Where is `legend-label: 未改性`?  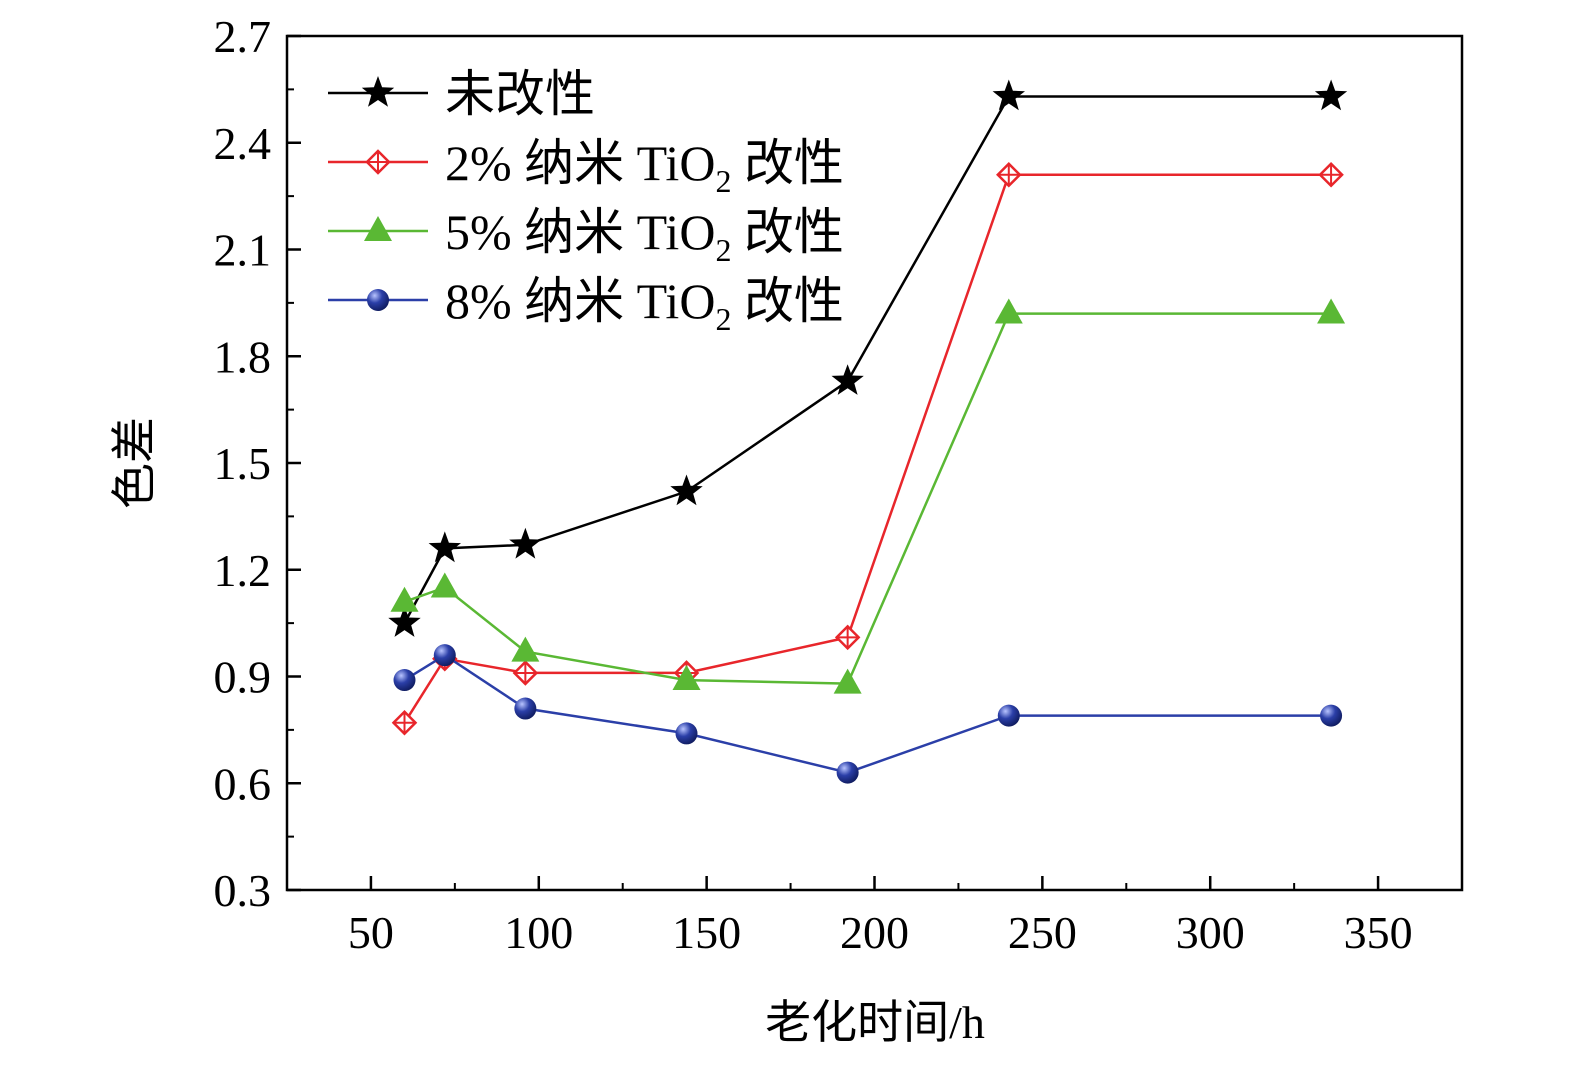
legend-label: 未改性 is located at coordinates (520, 94).